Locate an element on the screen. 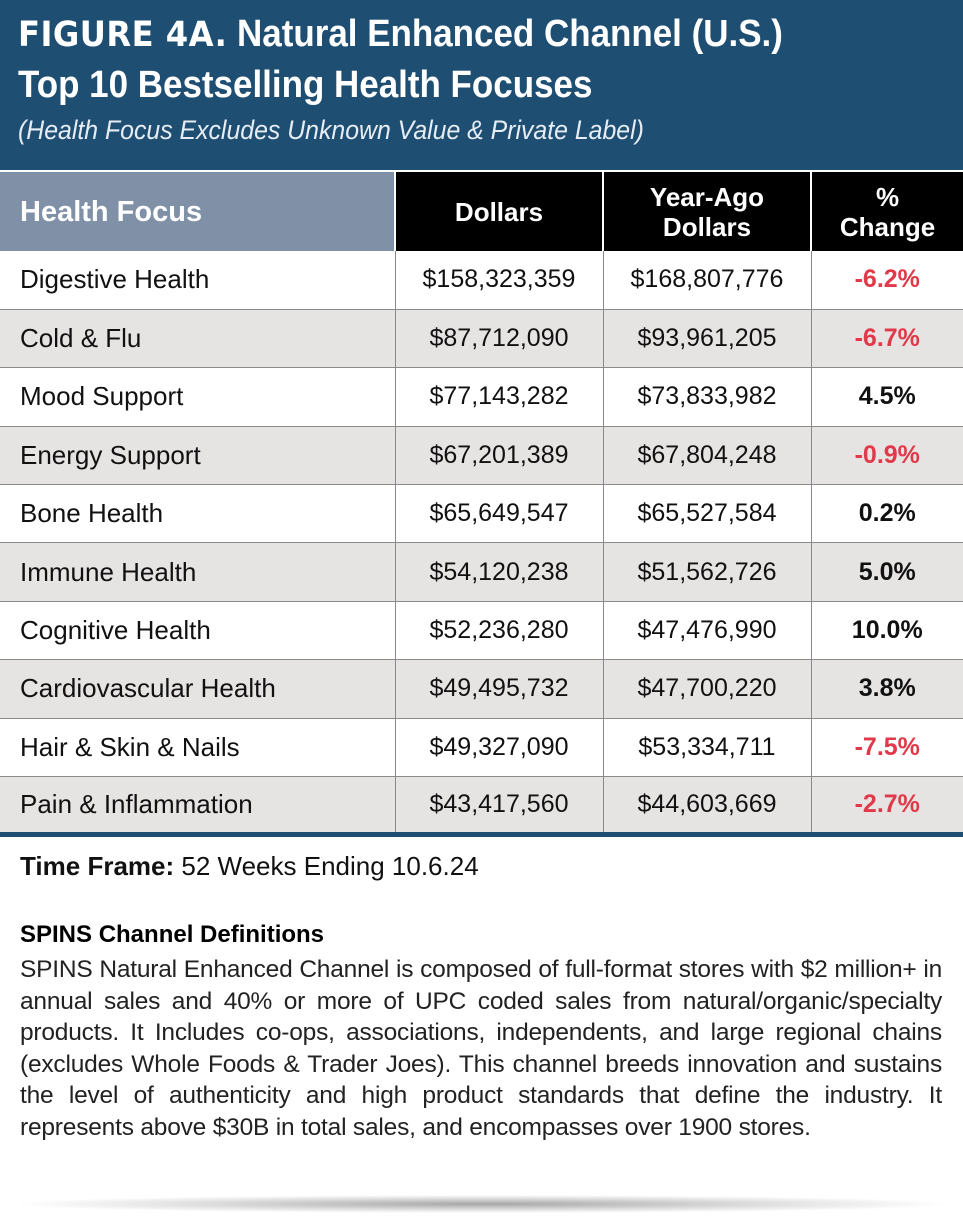 This screenshot has width=963, height=1225. year-ago-dollars-cell: $53,334,711 is located at coordinates (706, 748).